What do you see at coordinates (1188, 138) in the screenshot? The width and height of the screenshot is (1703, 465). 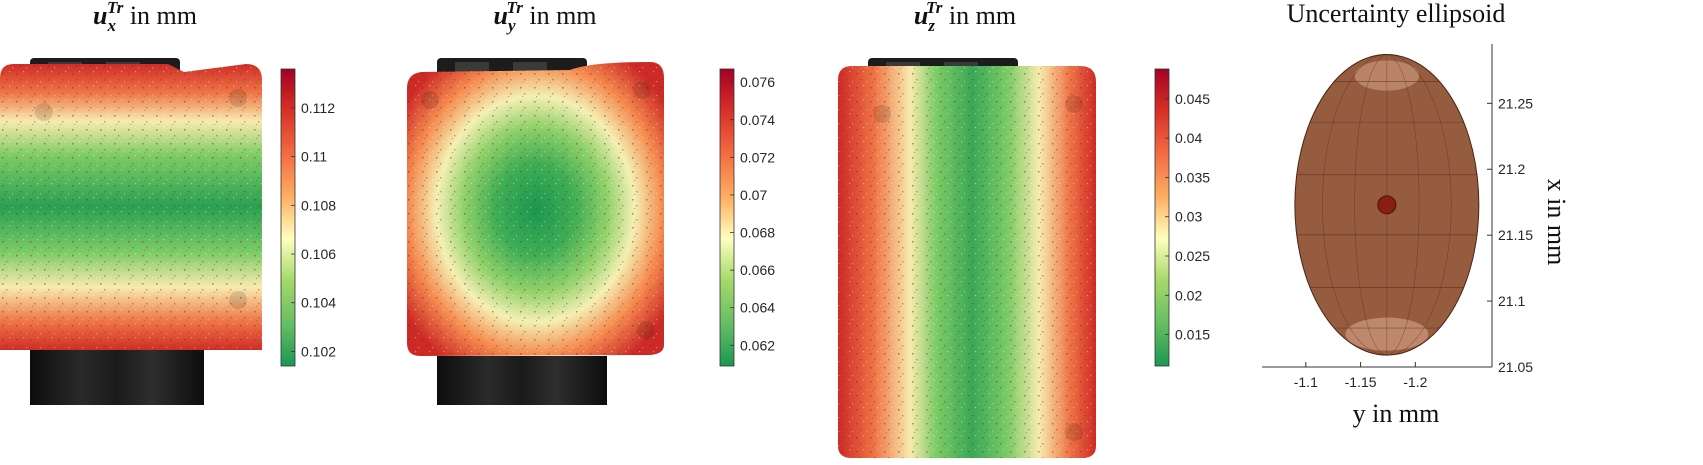 I see `colorbar-tick-label: 0.04` at bounding box center [1188, 138].